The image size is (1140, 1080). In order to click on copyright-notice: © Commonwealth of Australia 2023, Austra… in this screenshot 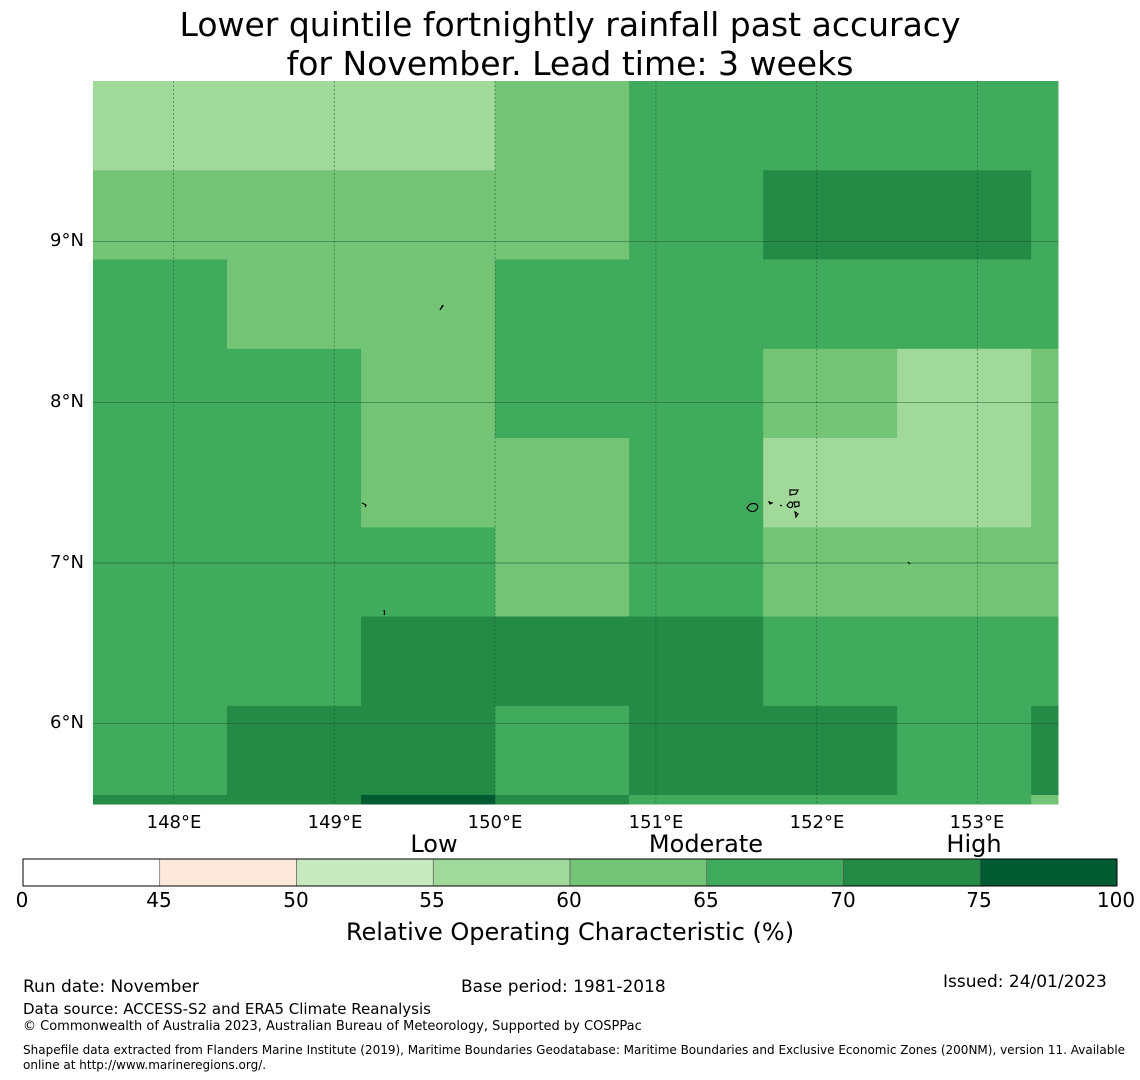, I will do `click(332, 1026)`.